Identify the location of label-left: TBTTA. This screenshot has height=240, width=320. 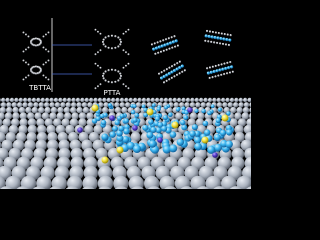
(39, 88).